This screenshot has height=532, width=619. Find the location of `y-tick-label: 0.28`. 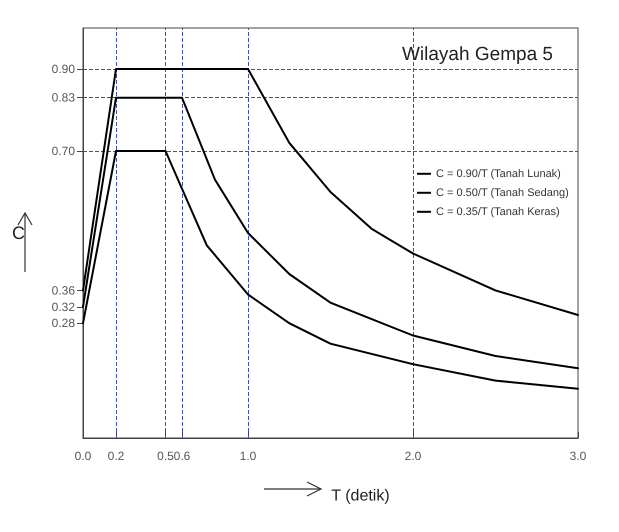

y-tick-label: 0.28 is located at coordinates (64, 323).